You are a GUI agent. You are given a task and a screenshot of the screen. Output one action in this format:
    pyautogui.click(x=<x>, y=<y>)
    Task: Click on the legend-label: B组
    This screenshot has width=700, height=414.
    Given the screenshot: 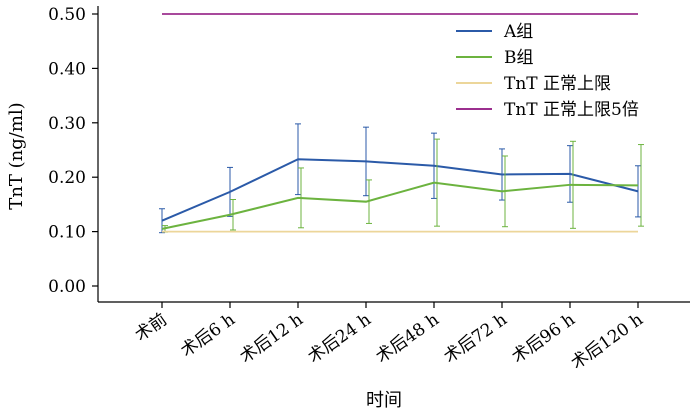 What is the action you would take?
    pyautogui.click(x=519, y=58)
    